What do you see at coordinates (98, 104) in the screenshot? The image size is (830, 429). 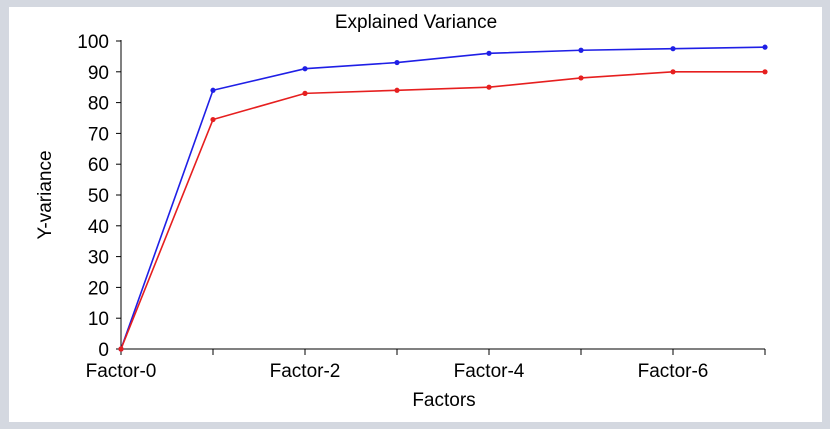 I see `y-tick-label: 80` at bounding box center [98, 104].